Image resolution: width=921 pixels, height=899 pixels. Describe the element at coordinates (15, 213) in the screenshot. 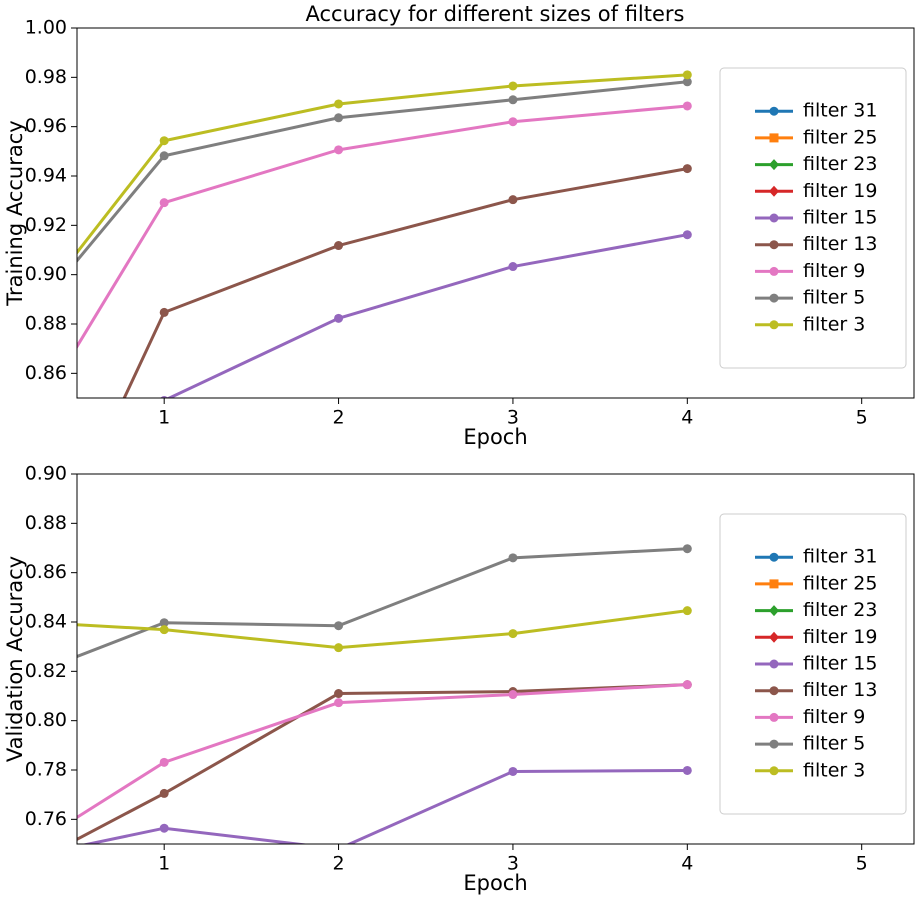

I see `y-axis-label: Training Accuracy` at that location.